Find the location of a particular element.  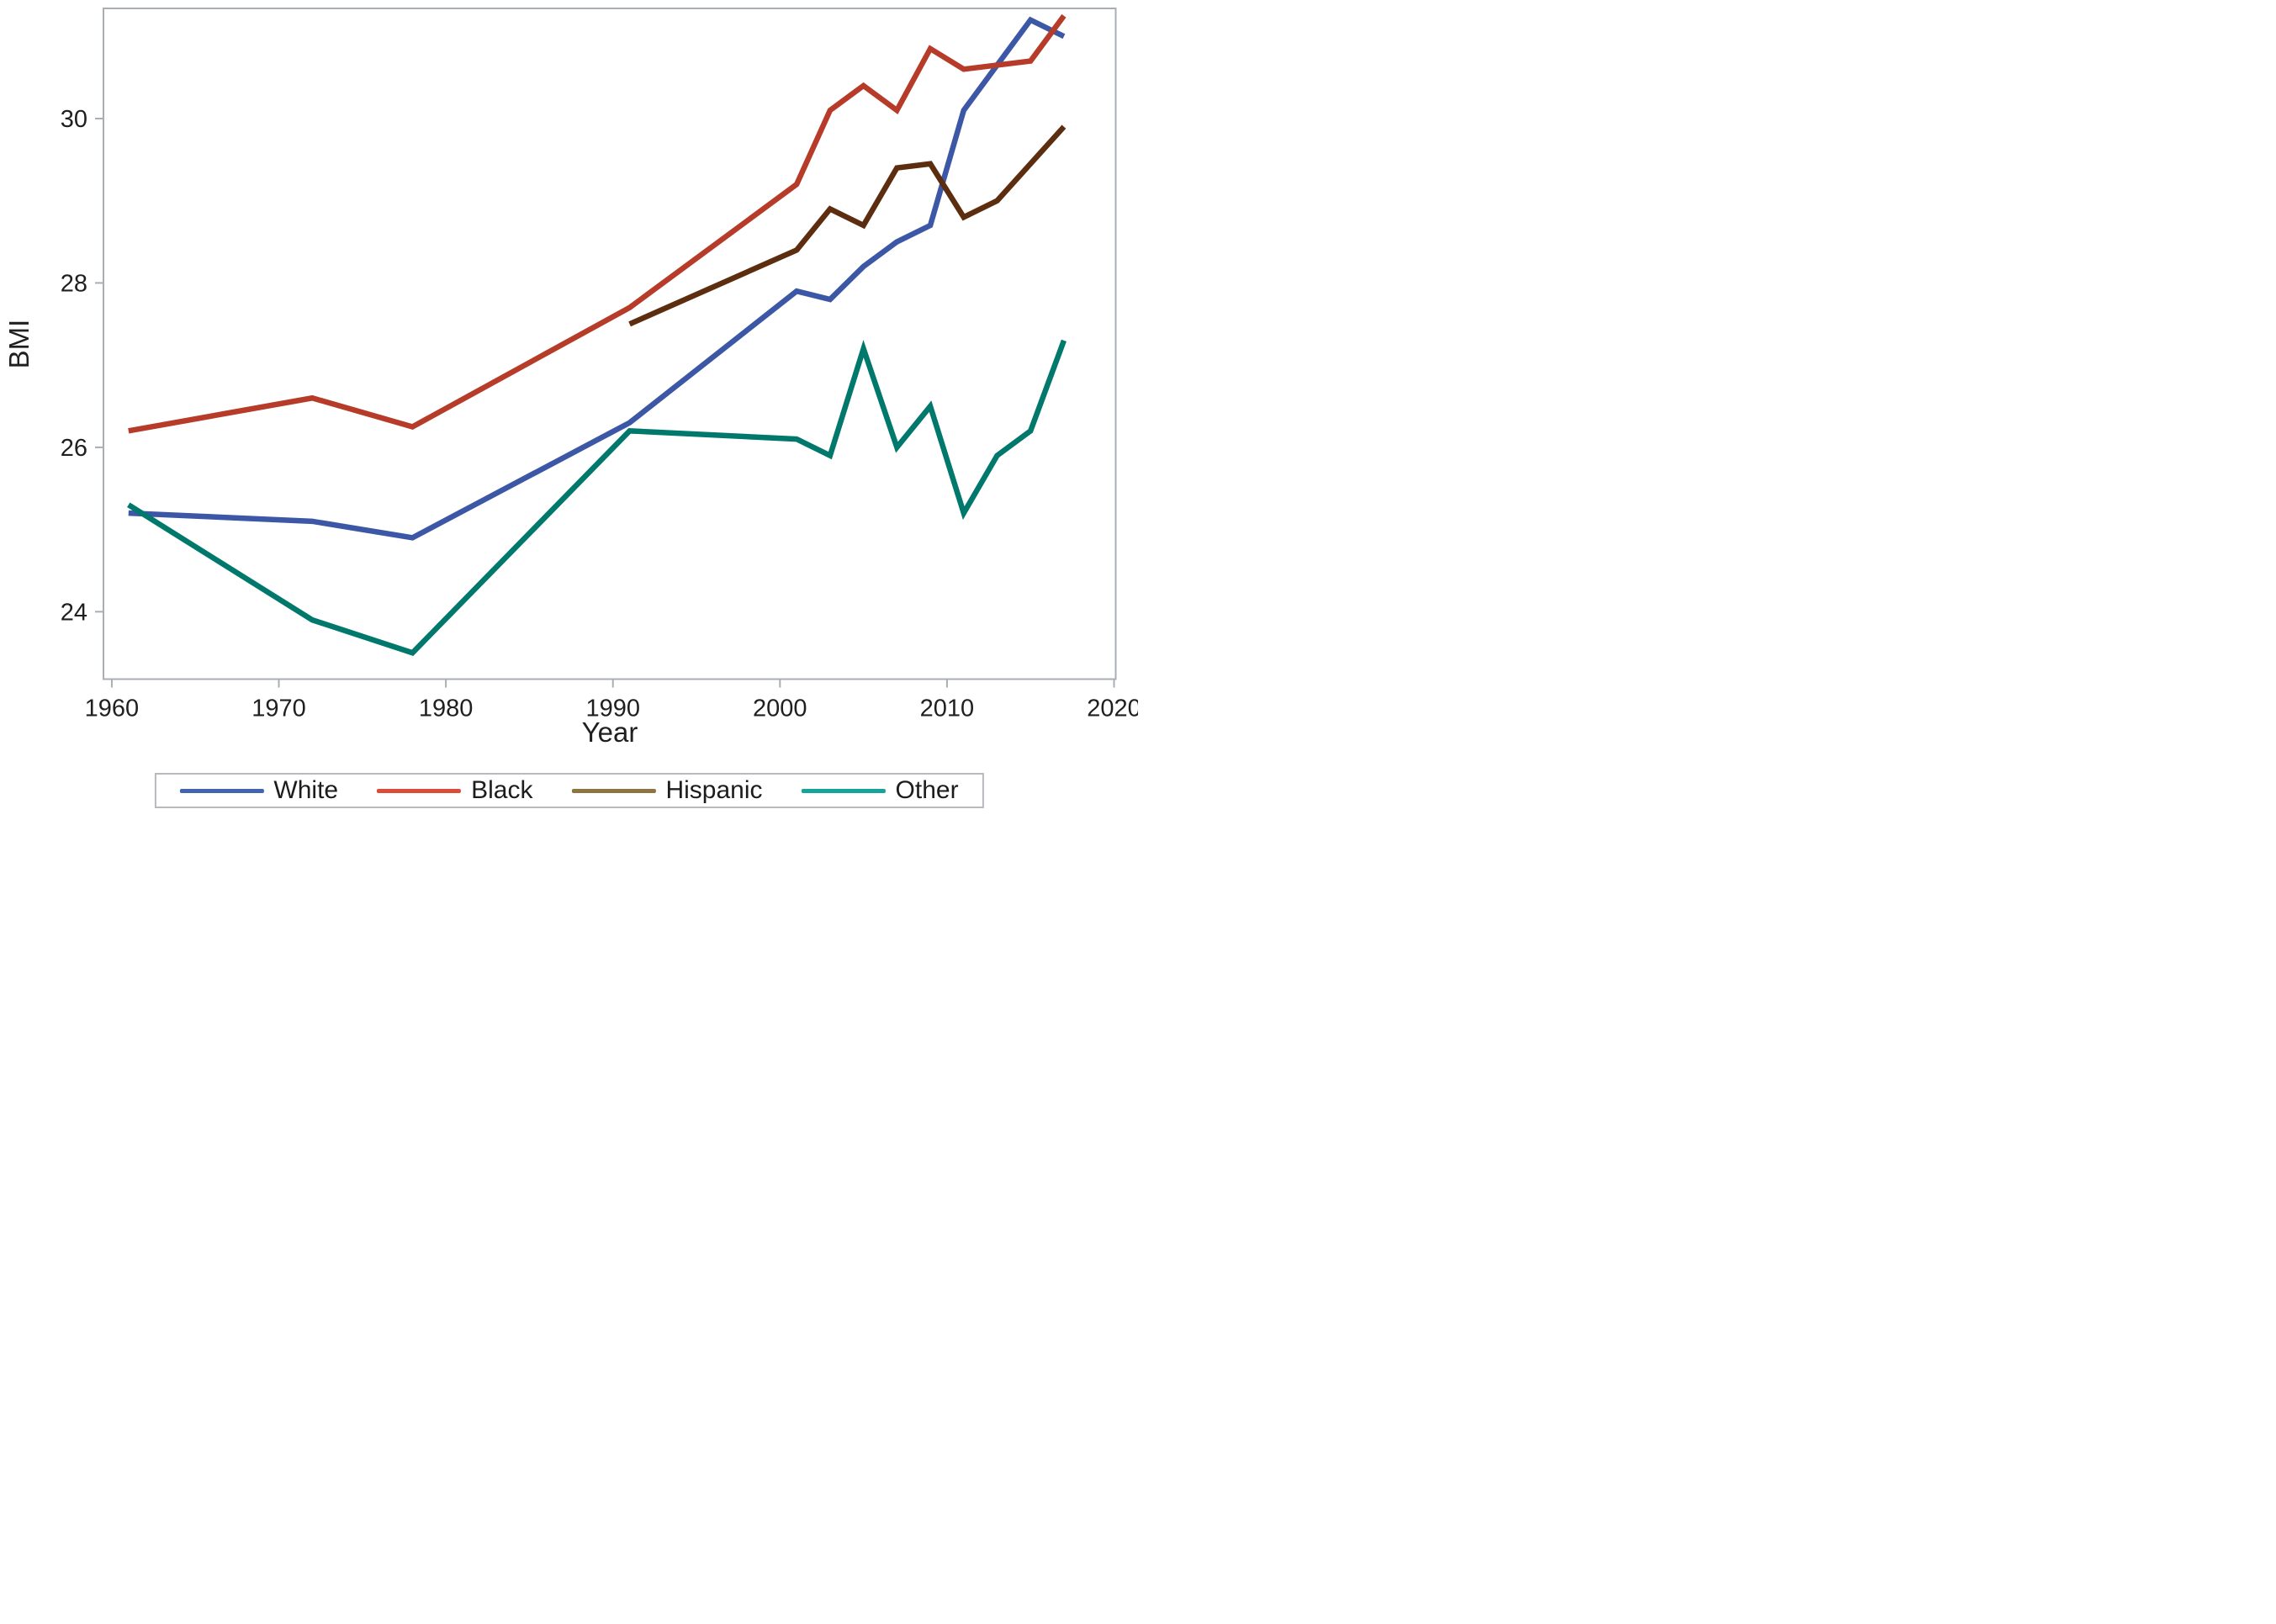

x-axis-title: Year is located at coordinates (610, 732).